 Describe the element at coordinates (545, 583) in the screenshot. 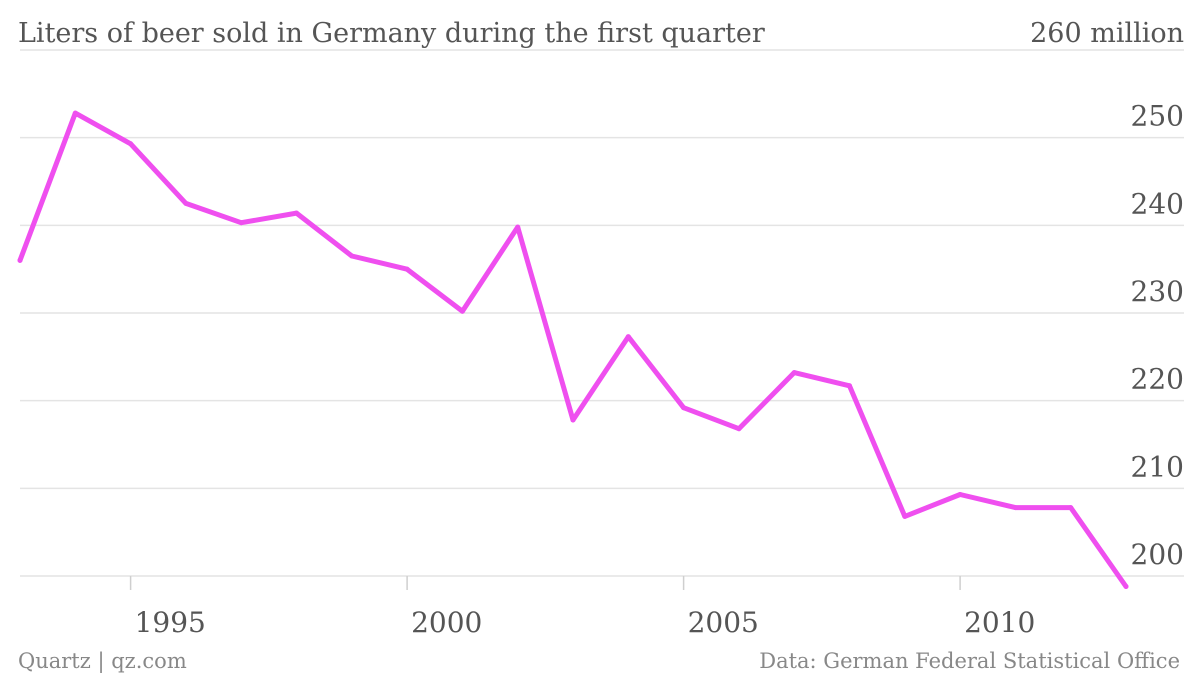

I see `x-axis-ticks` at that location.